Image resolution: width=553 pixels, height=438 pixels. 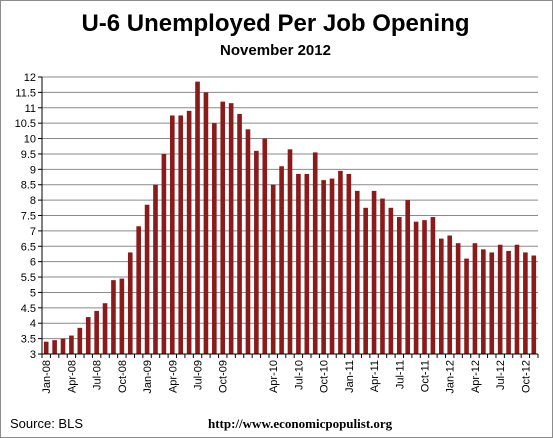 I want to click on x-tick-label: Jan-11, so click(x=350, y=376).